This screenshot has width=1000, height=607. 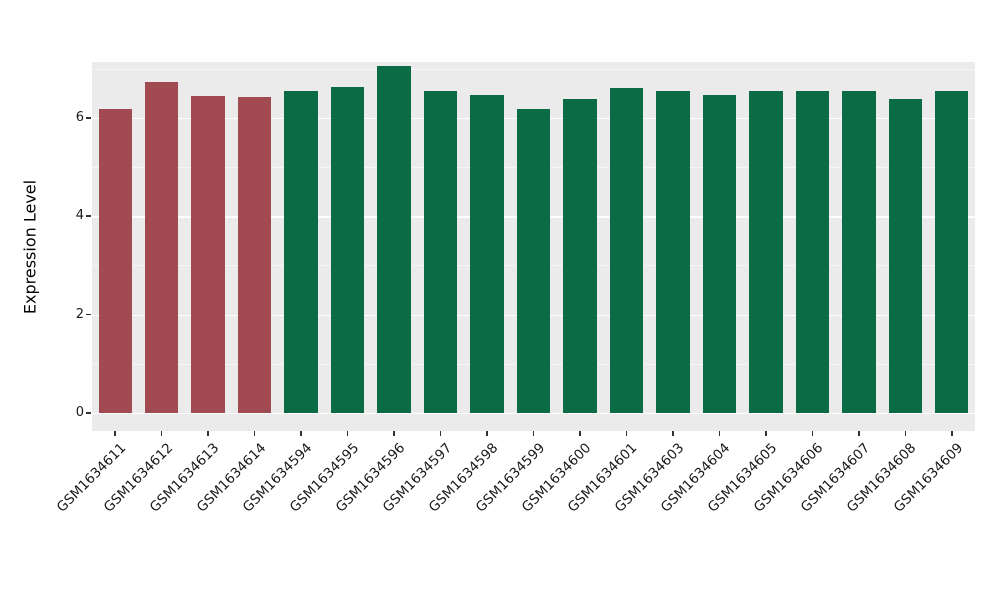 What do you see at coordinates (533, 414) in the screenshot?
I see `major-gridline` at bounding box center [533, 414].